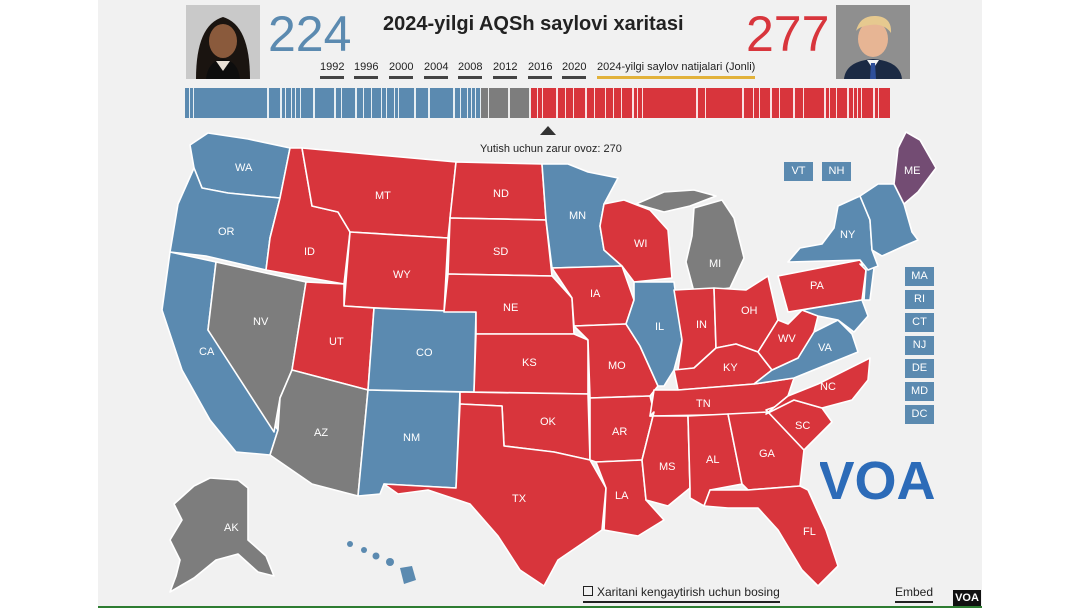  Describe the element at coordinates (617, 366) in the screenshot. I see `label-MO: MO` at that location.